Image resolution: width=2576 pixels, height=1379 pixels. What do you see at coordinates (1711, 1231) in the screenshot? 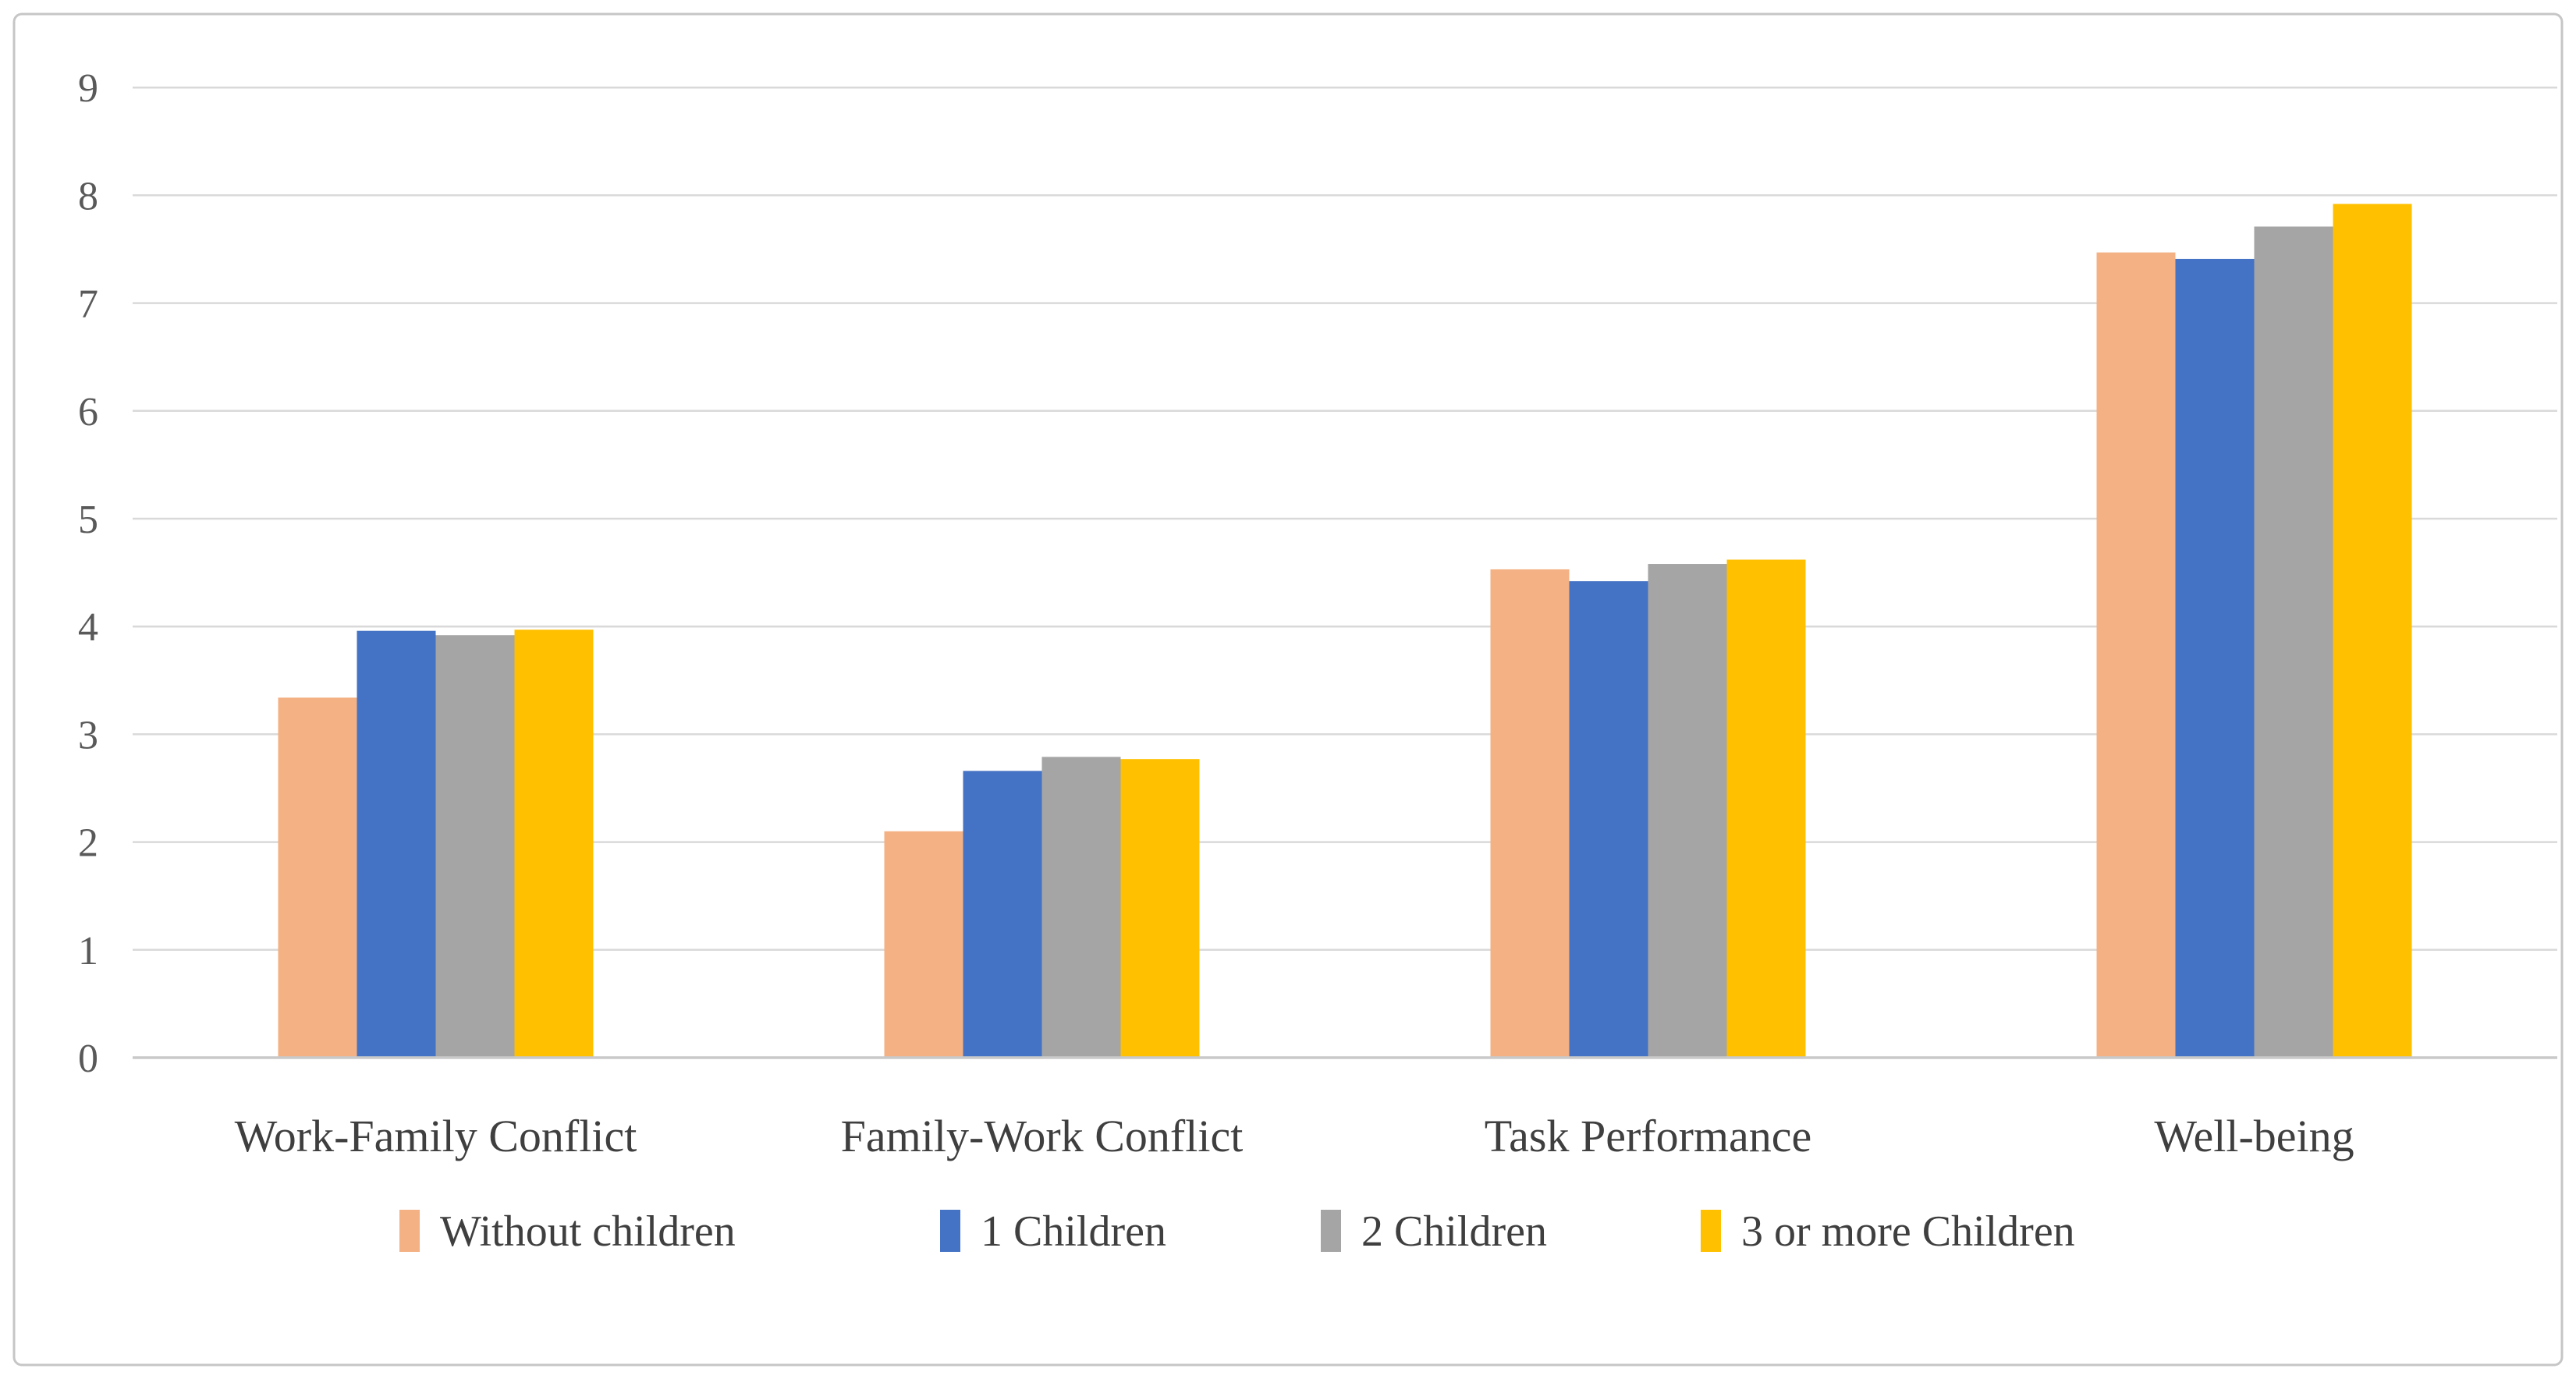
I see `legend-swatch-3-or-more-children` at bounding box center [1711, 1231].